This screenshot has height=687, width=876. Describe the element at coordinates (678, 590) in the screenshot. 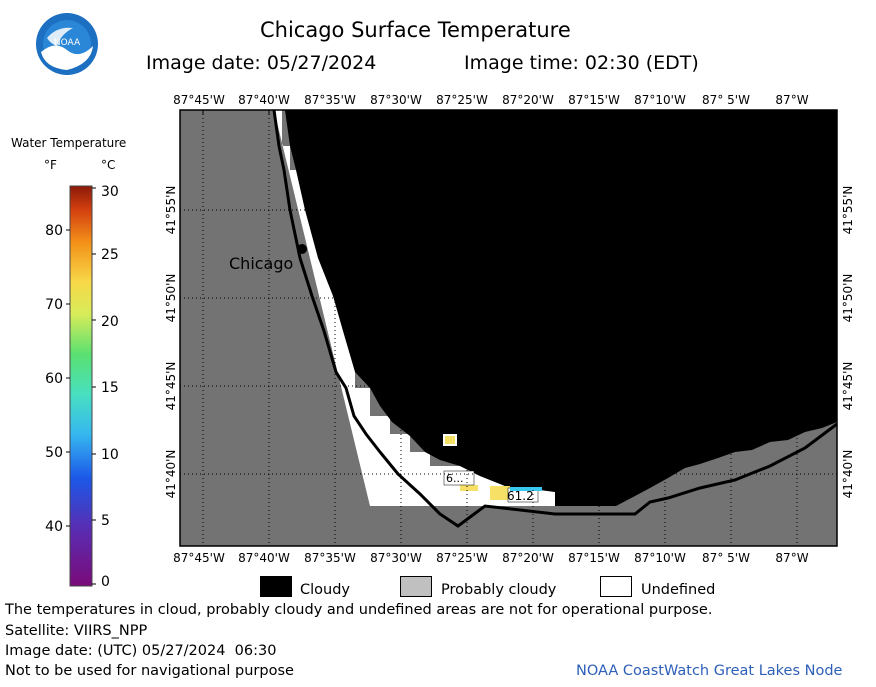

I see `legend-undefined-label: Undefined` at that location.